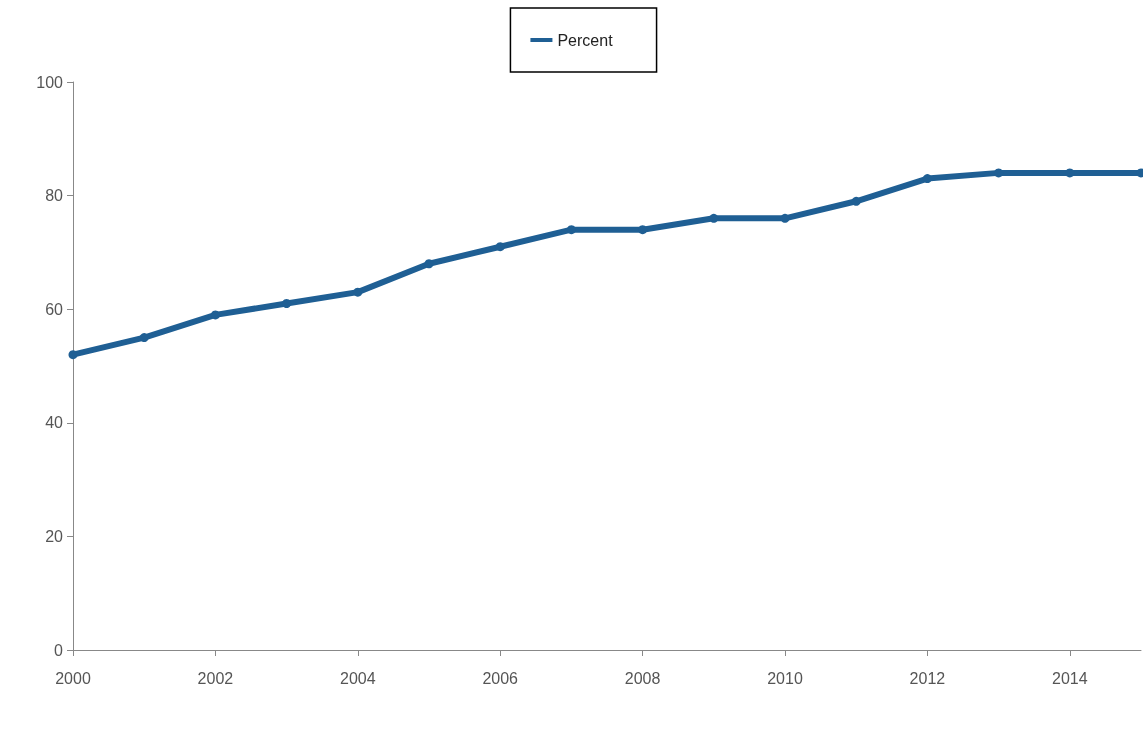 This screenshot has width=1143, height=742. I want to click on y-tick-label: 80, so click(54, 196).